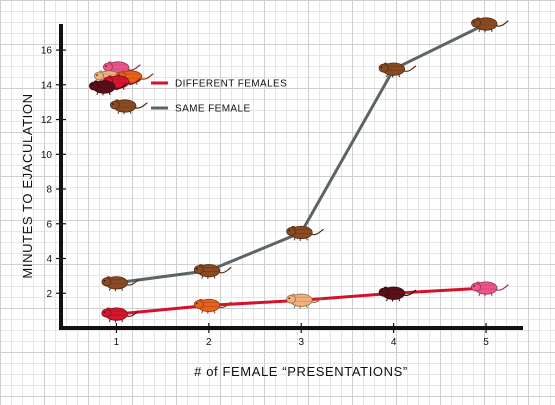  I want to click on y-tick-label: 12, so click(47, 120).